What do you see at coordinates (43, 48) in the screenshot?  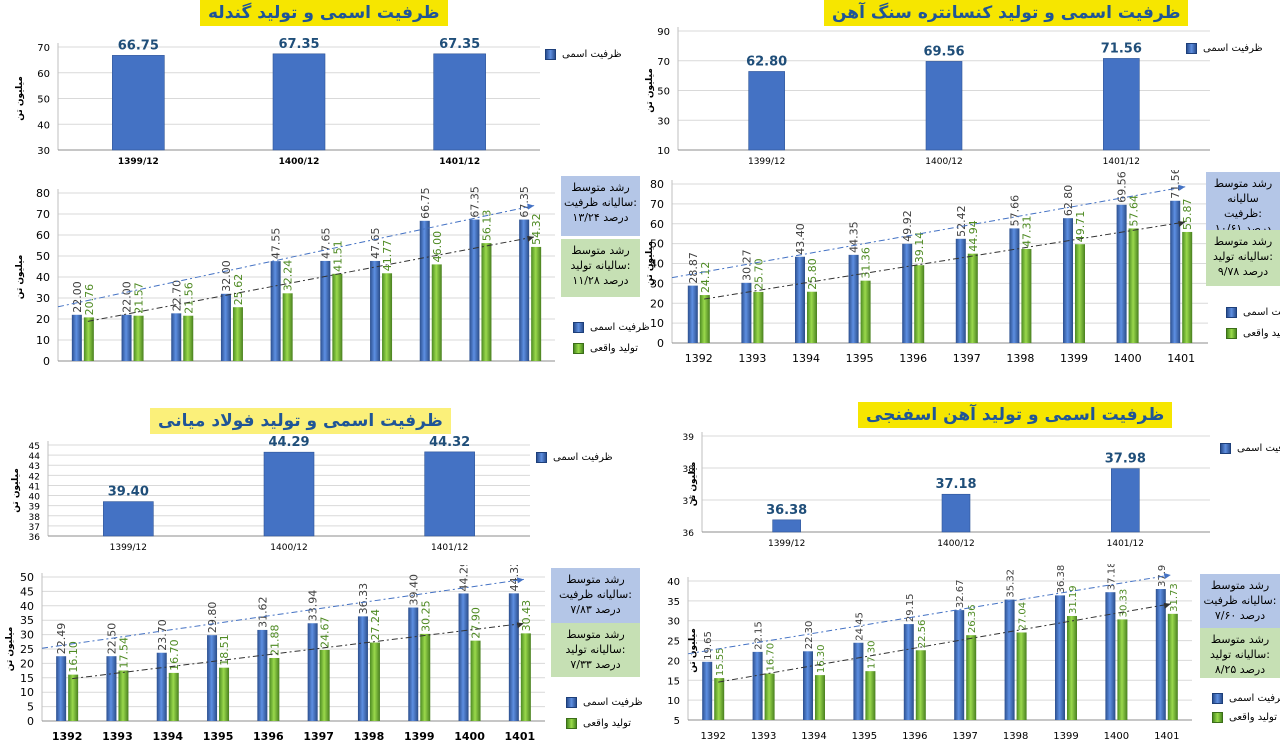 I see `y-tick-label: 70` at bounding box center [43, 48].